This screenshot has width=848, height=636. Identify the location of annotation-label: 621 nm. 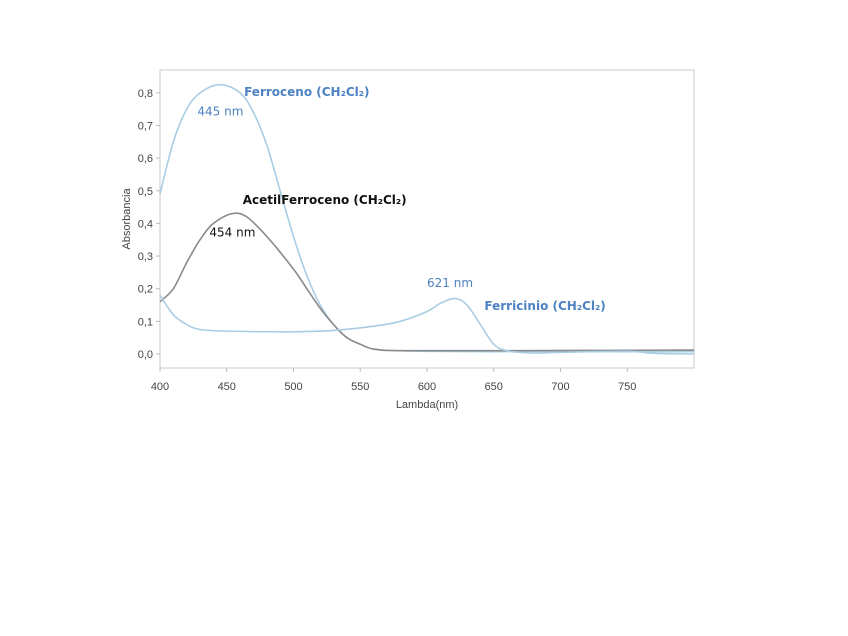
(450, 283).